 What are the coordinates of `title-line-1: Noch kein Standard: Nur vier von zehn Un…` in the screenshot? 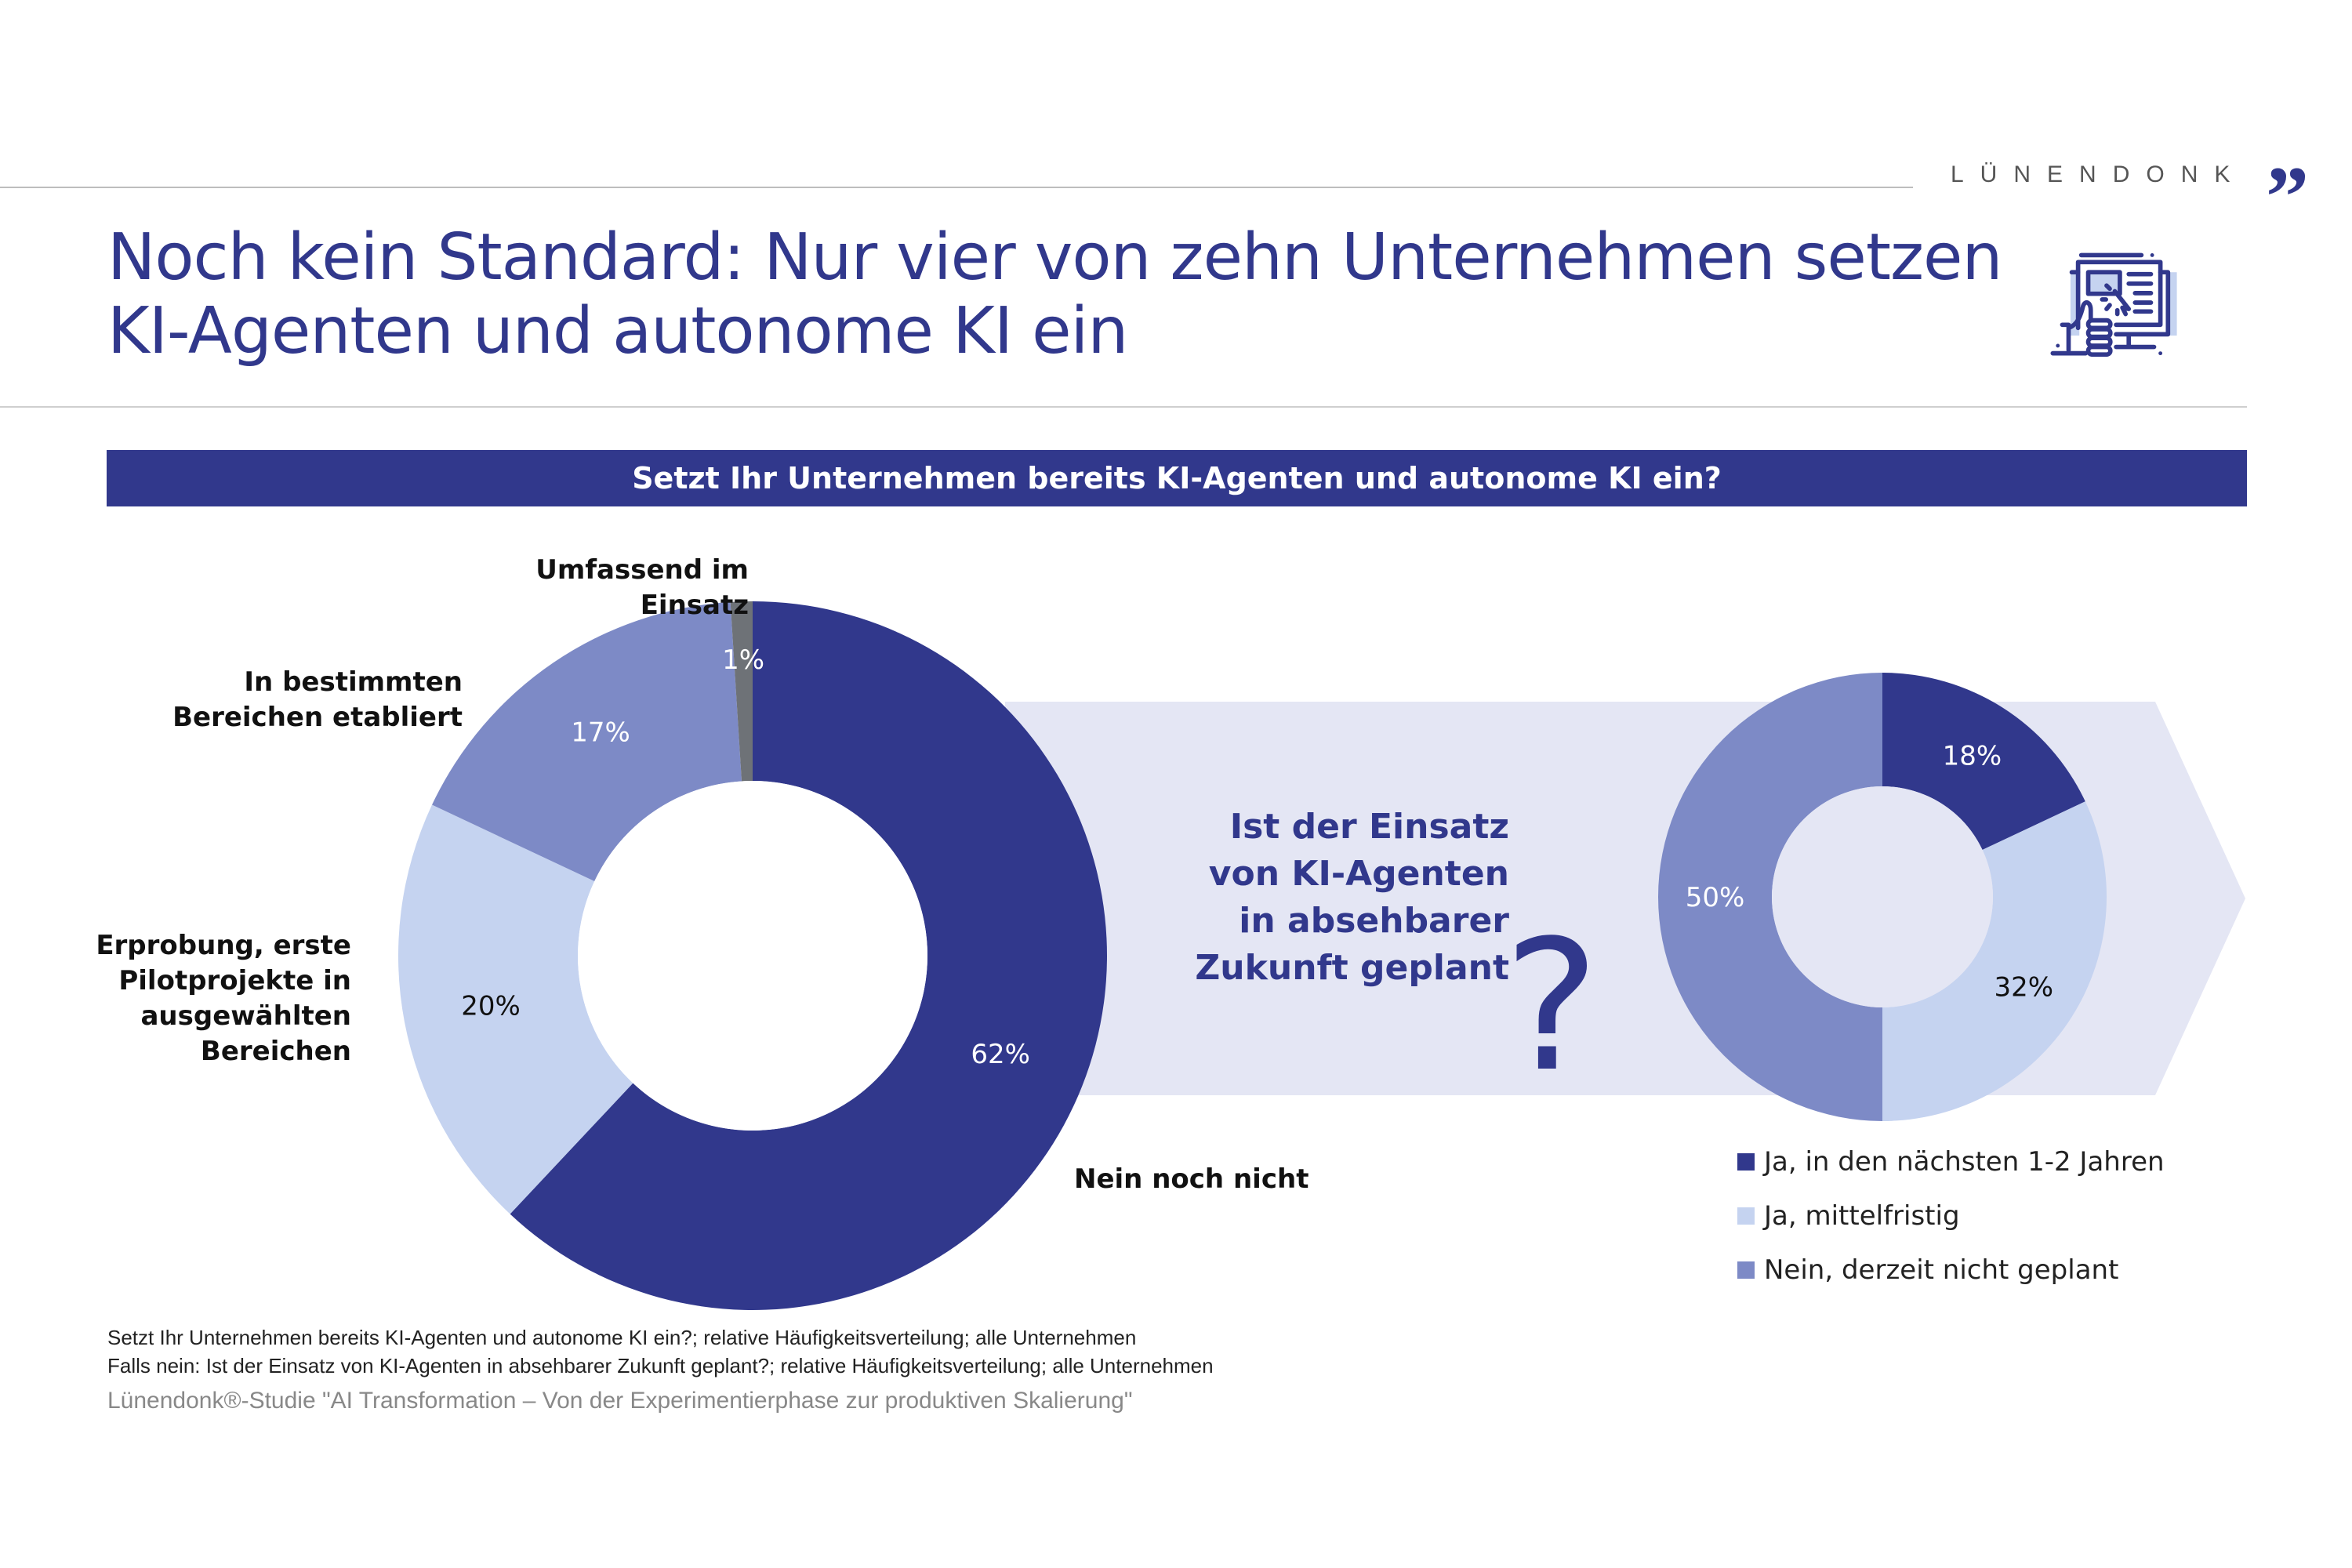 It's located at (1054, 257).